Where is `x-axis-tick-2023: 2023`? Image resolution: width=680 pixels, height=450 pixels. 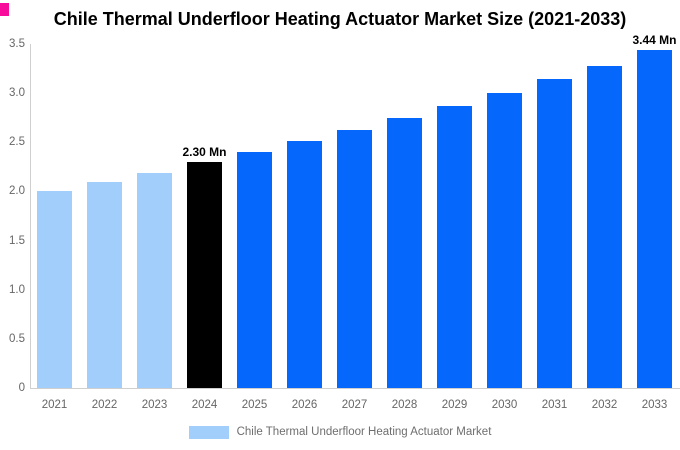
x-axis-tick-2023: 2023 is located at coordinates (154, 405).